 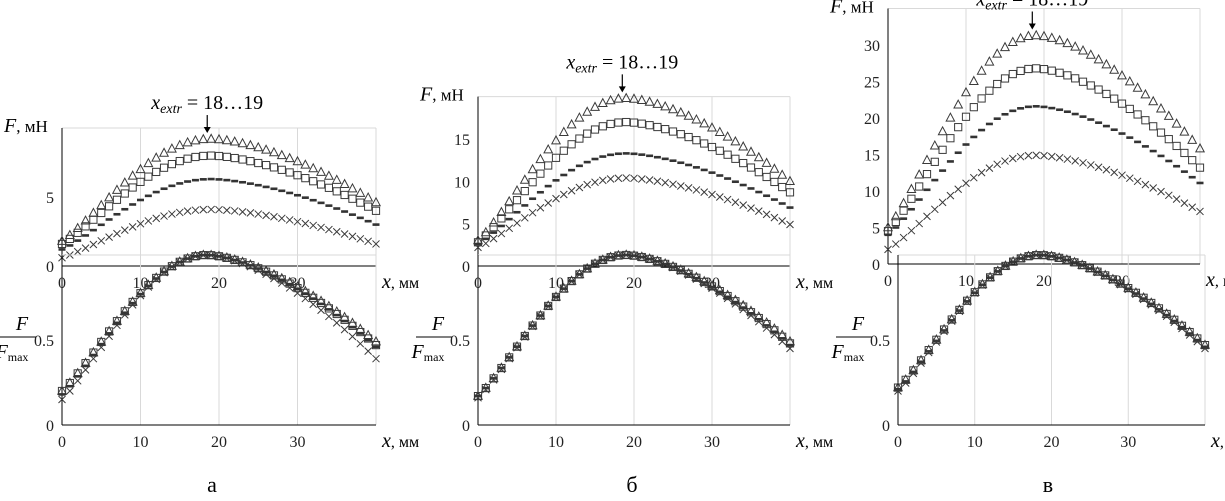 What do you see at coordinates (872, 192) in the screenshot?
I see `y-tick-label: 10` at bounding box center [872, 192].